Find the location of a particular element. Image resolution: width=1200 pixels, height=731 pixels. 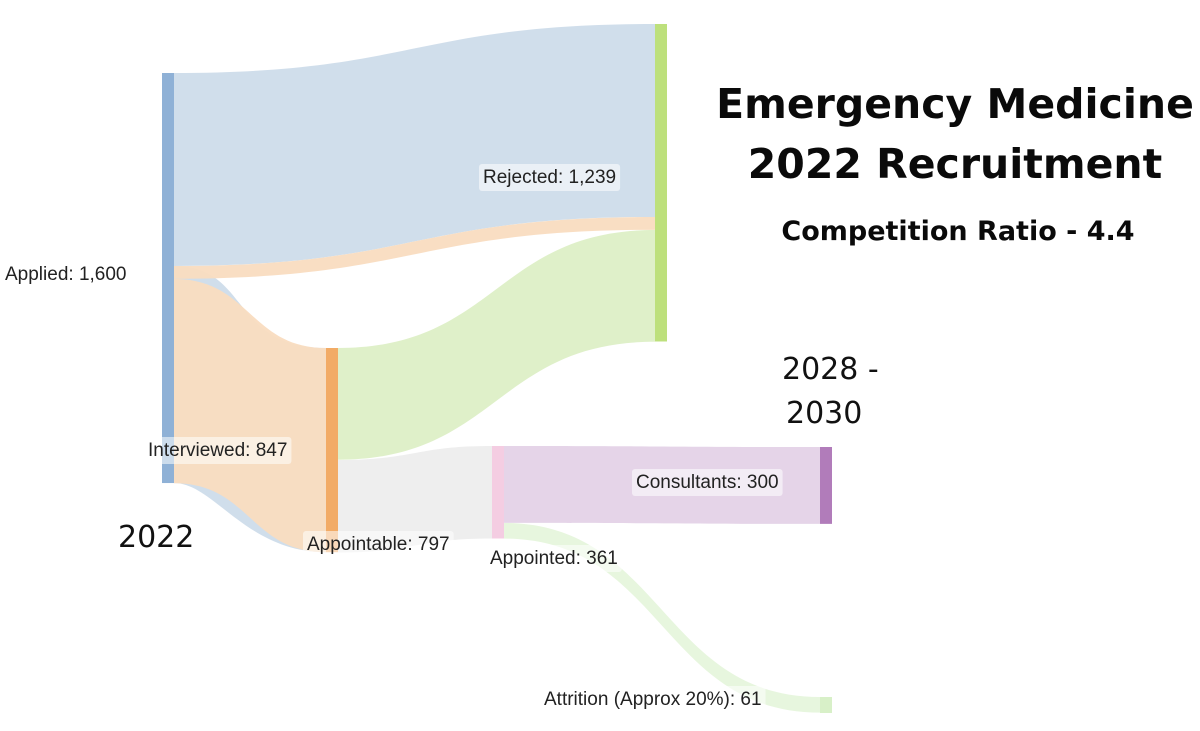

link-appointed-to-attrition is located at coordinates (662, 618).